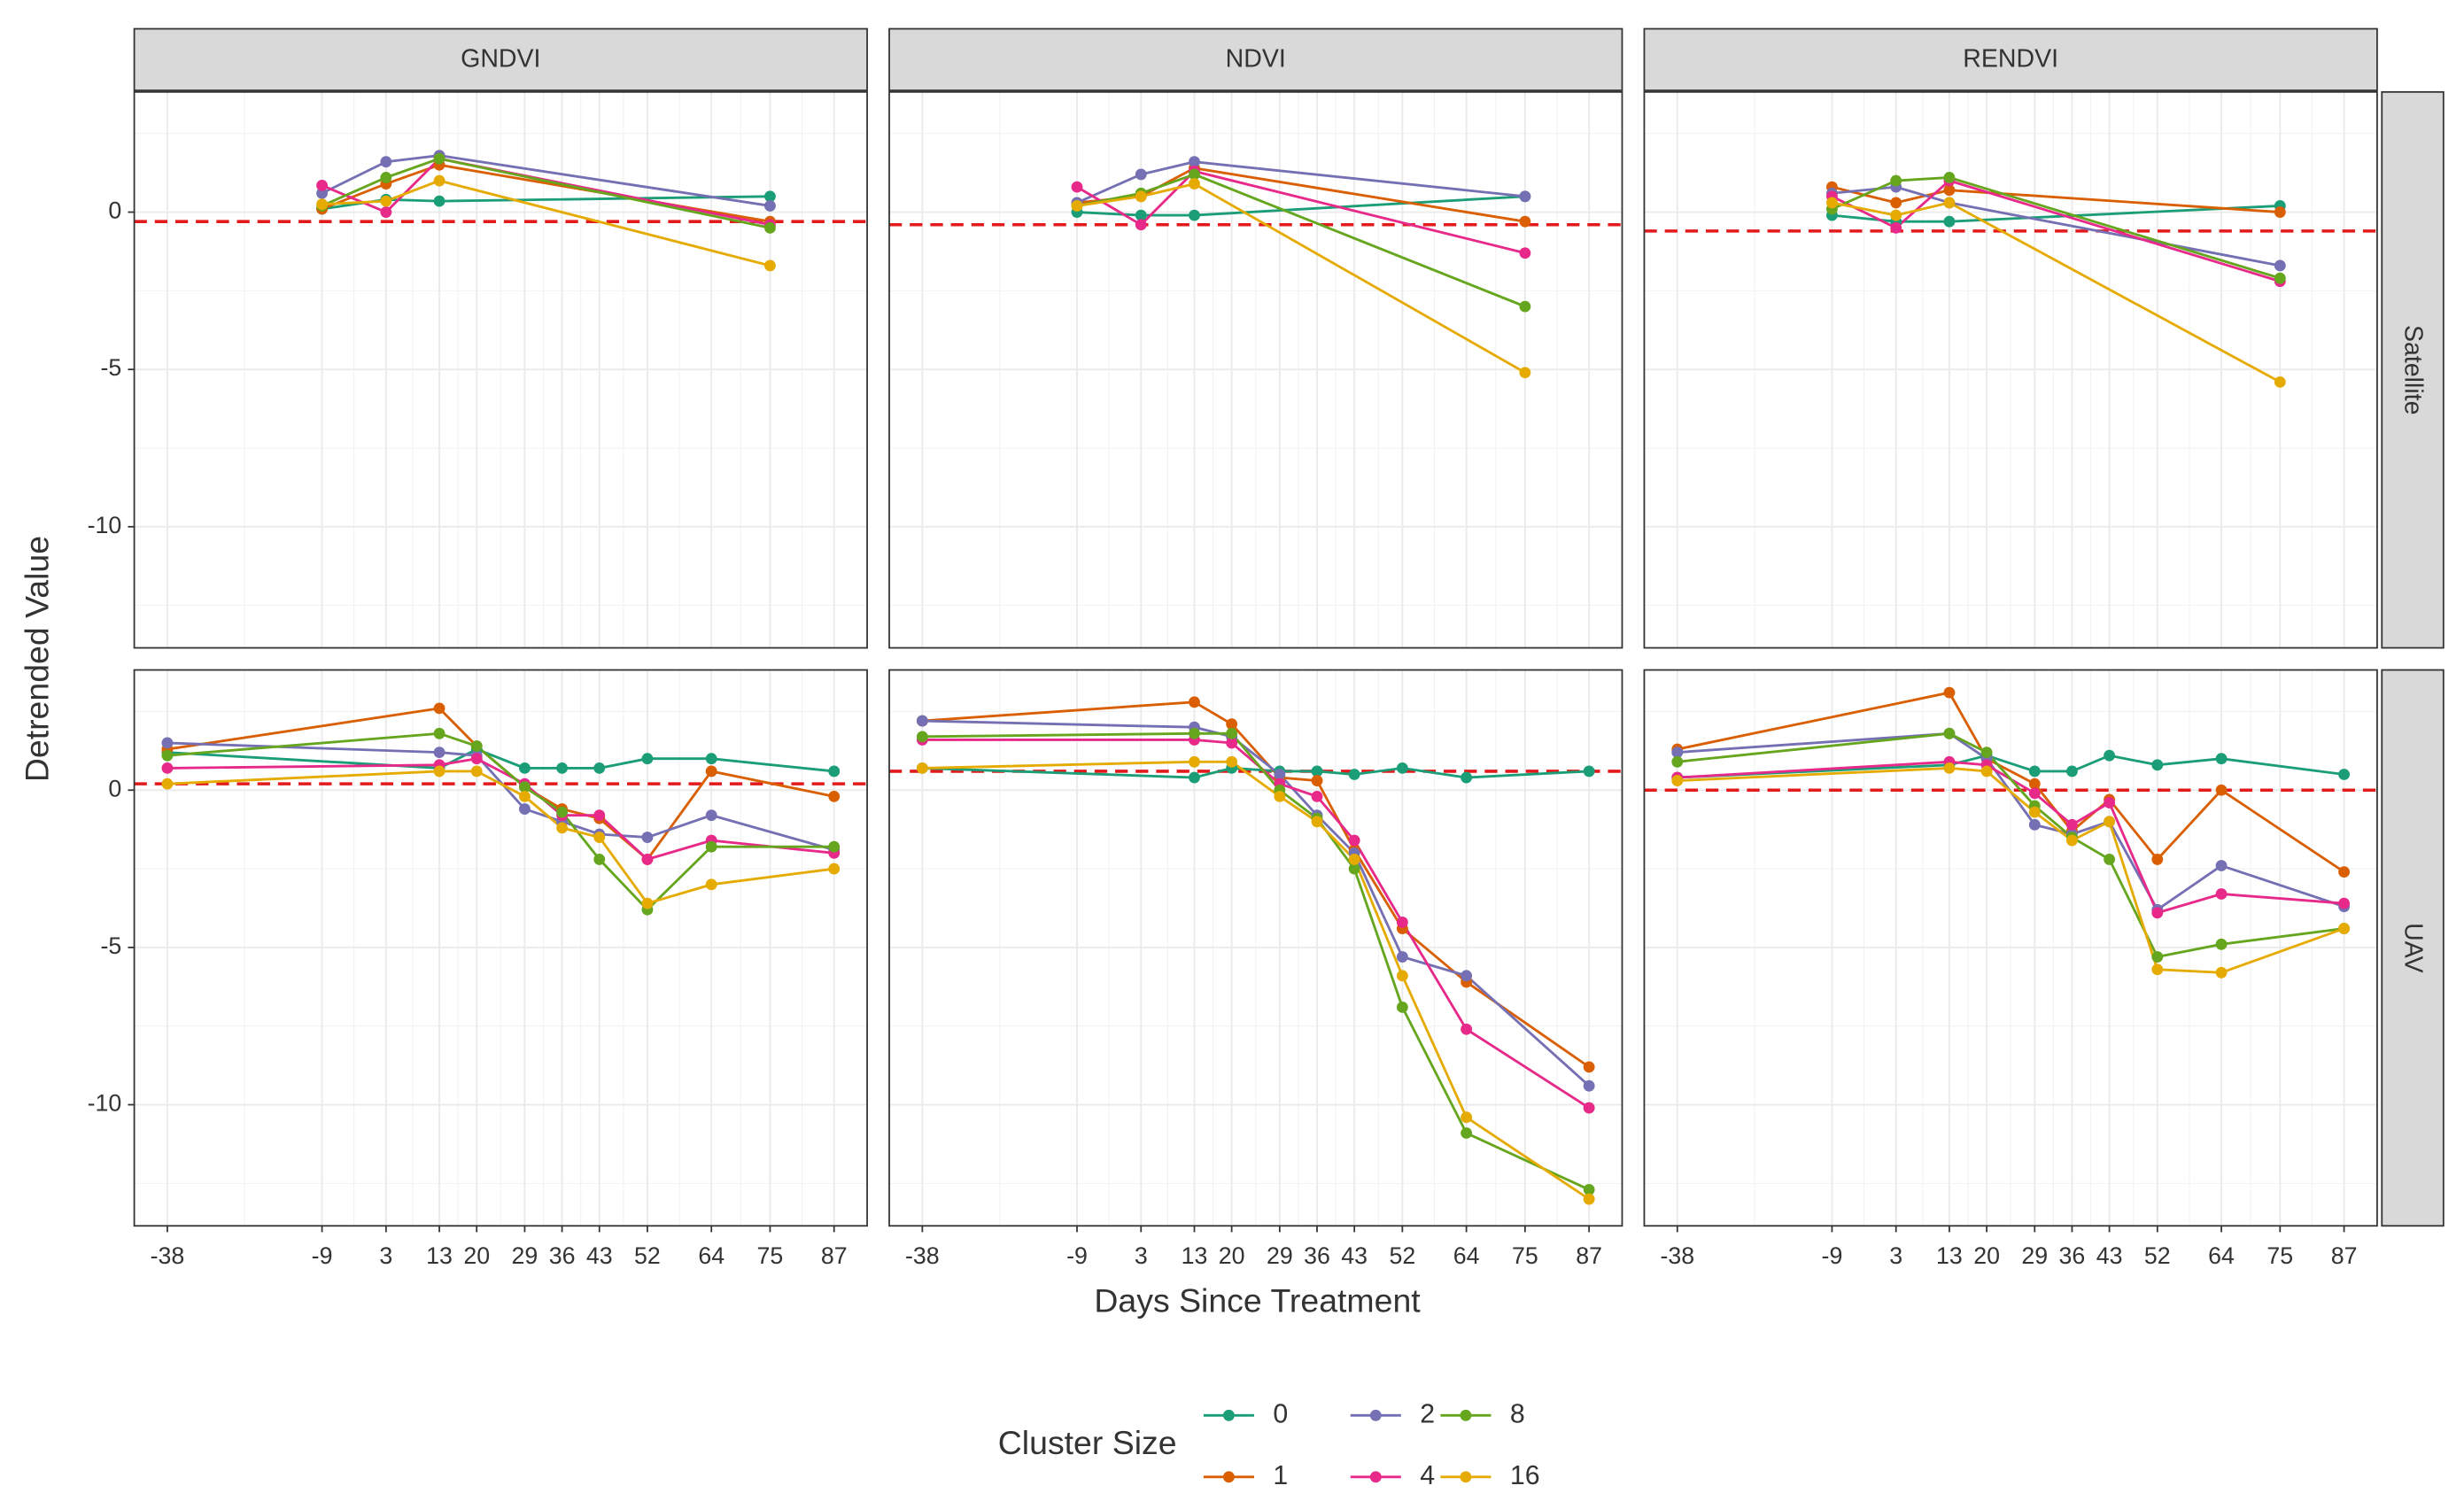 The width and height of the screenshot is (2464, 1501). Describe the element at coordinates (562, 1255) in the screenshot. I see `x-tick-label: 36` at that location.